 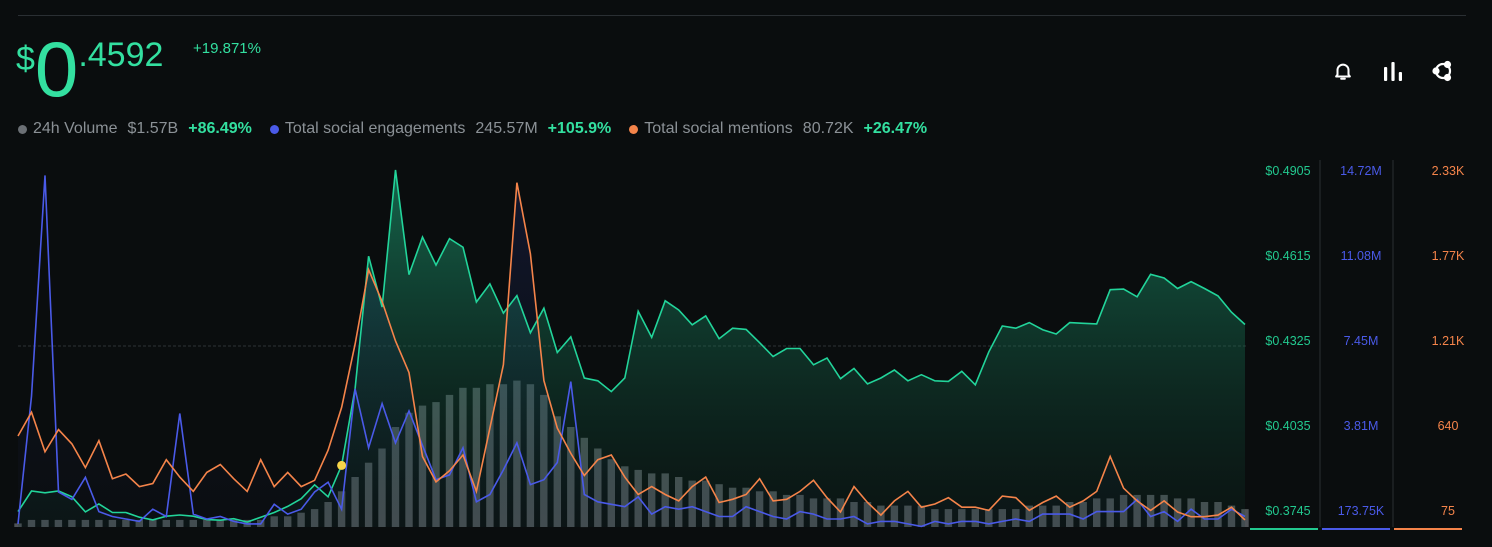 I want to click on legend-item-volume: 24h Volume $1.57B +86.49%, so click(x=135, y=129).